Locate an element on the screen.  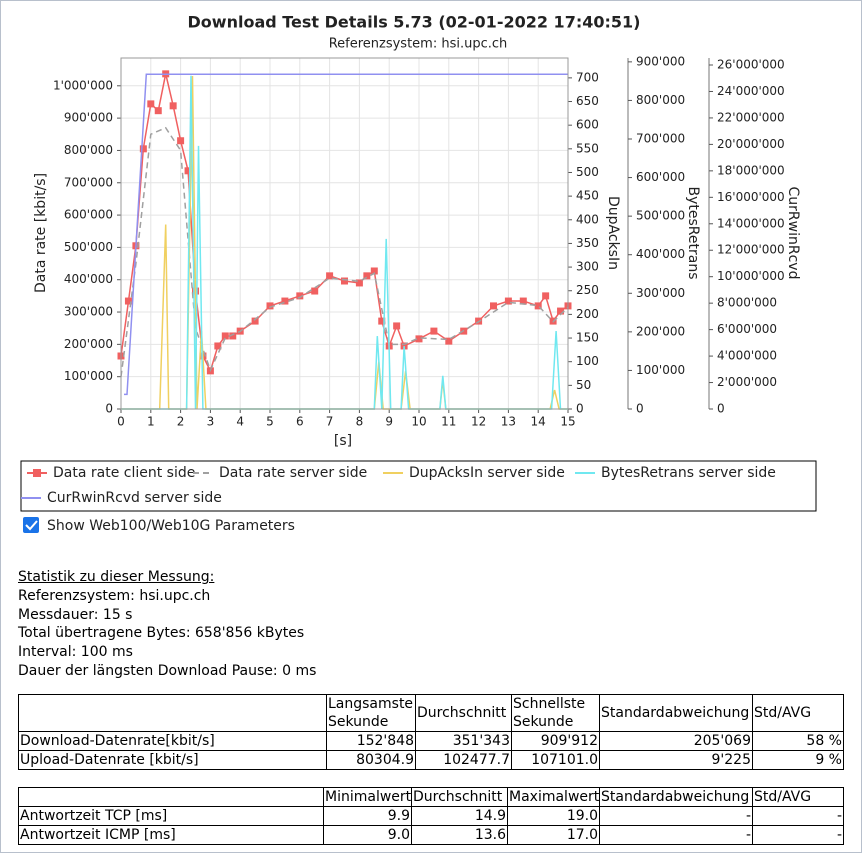
x-tick-label: 2 is located at coordinates (181, 422).